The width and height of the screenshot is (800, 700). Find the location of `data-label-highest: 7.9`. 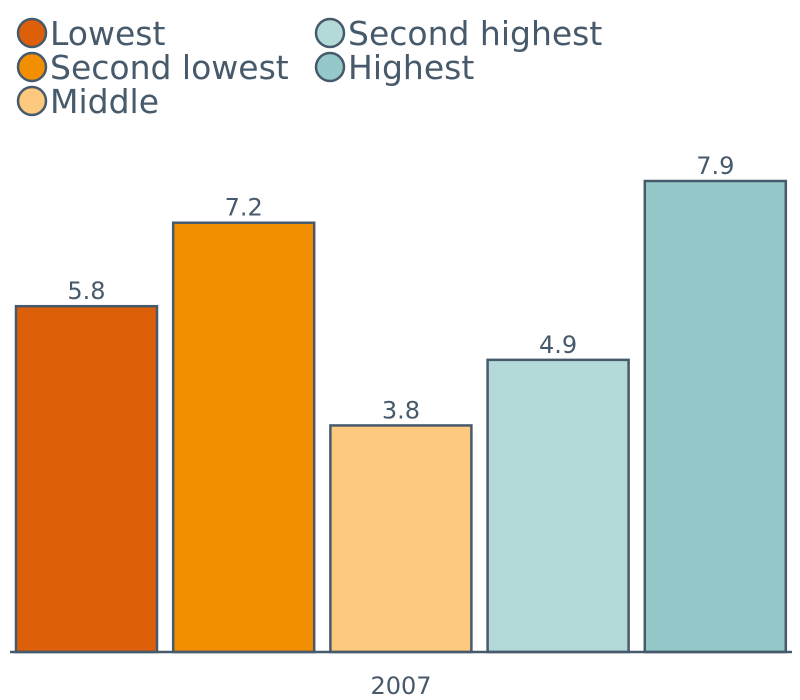

data-label-highest: 7.9 is located at coordinates (715, 166).